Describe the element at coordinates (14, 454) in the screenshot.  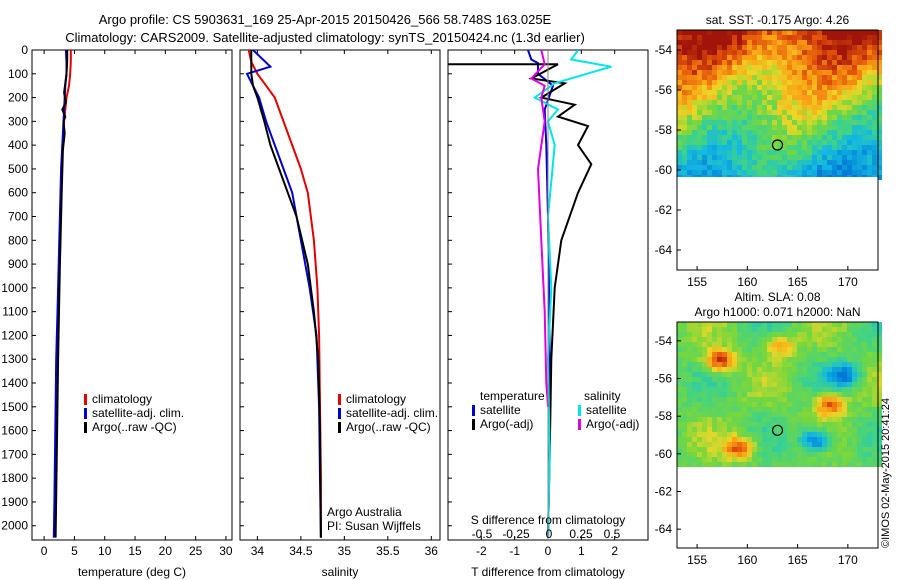
I see `y-tick-label: 1700` at that location.